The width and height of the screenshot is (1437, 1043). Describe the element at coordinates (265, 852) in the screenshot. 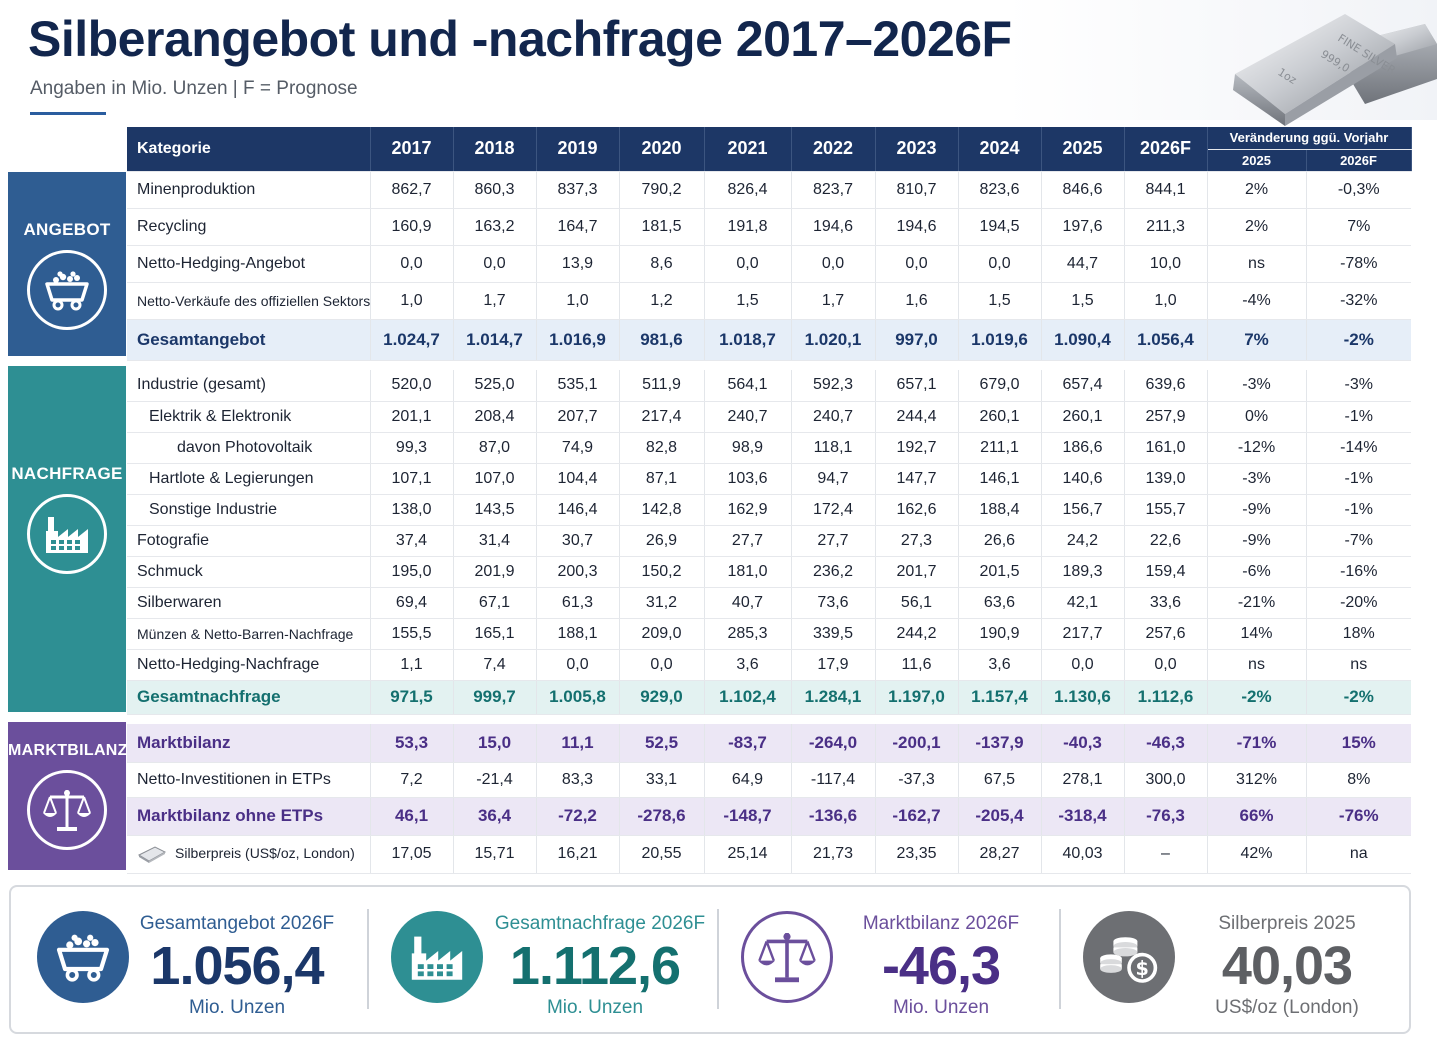

I see `row-label-text: Silberpreis (US$/oz, London)` at that location.